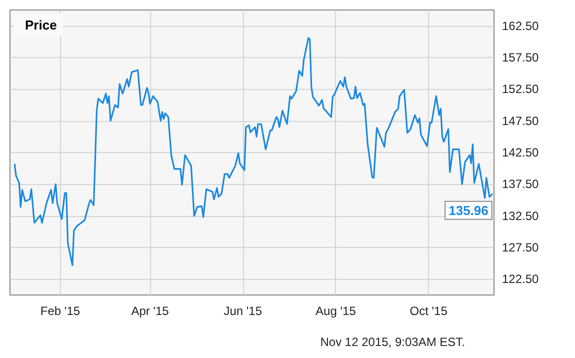 This screenshot has width=575, height=358. What do you see at coordinates (521, 89) in the screenshot?
I see `y-tick-label: 152.50` at bounding box center [521, 89].